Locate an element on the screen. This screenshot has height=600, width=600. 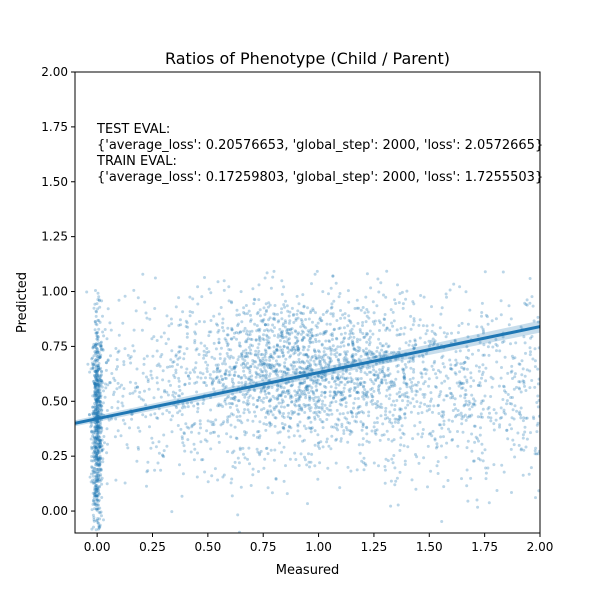
annotation-line: TEST EVAL: is located at coordinates (133, 129).